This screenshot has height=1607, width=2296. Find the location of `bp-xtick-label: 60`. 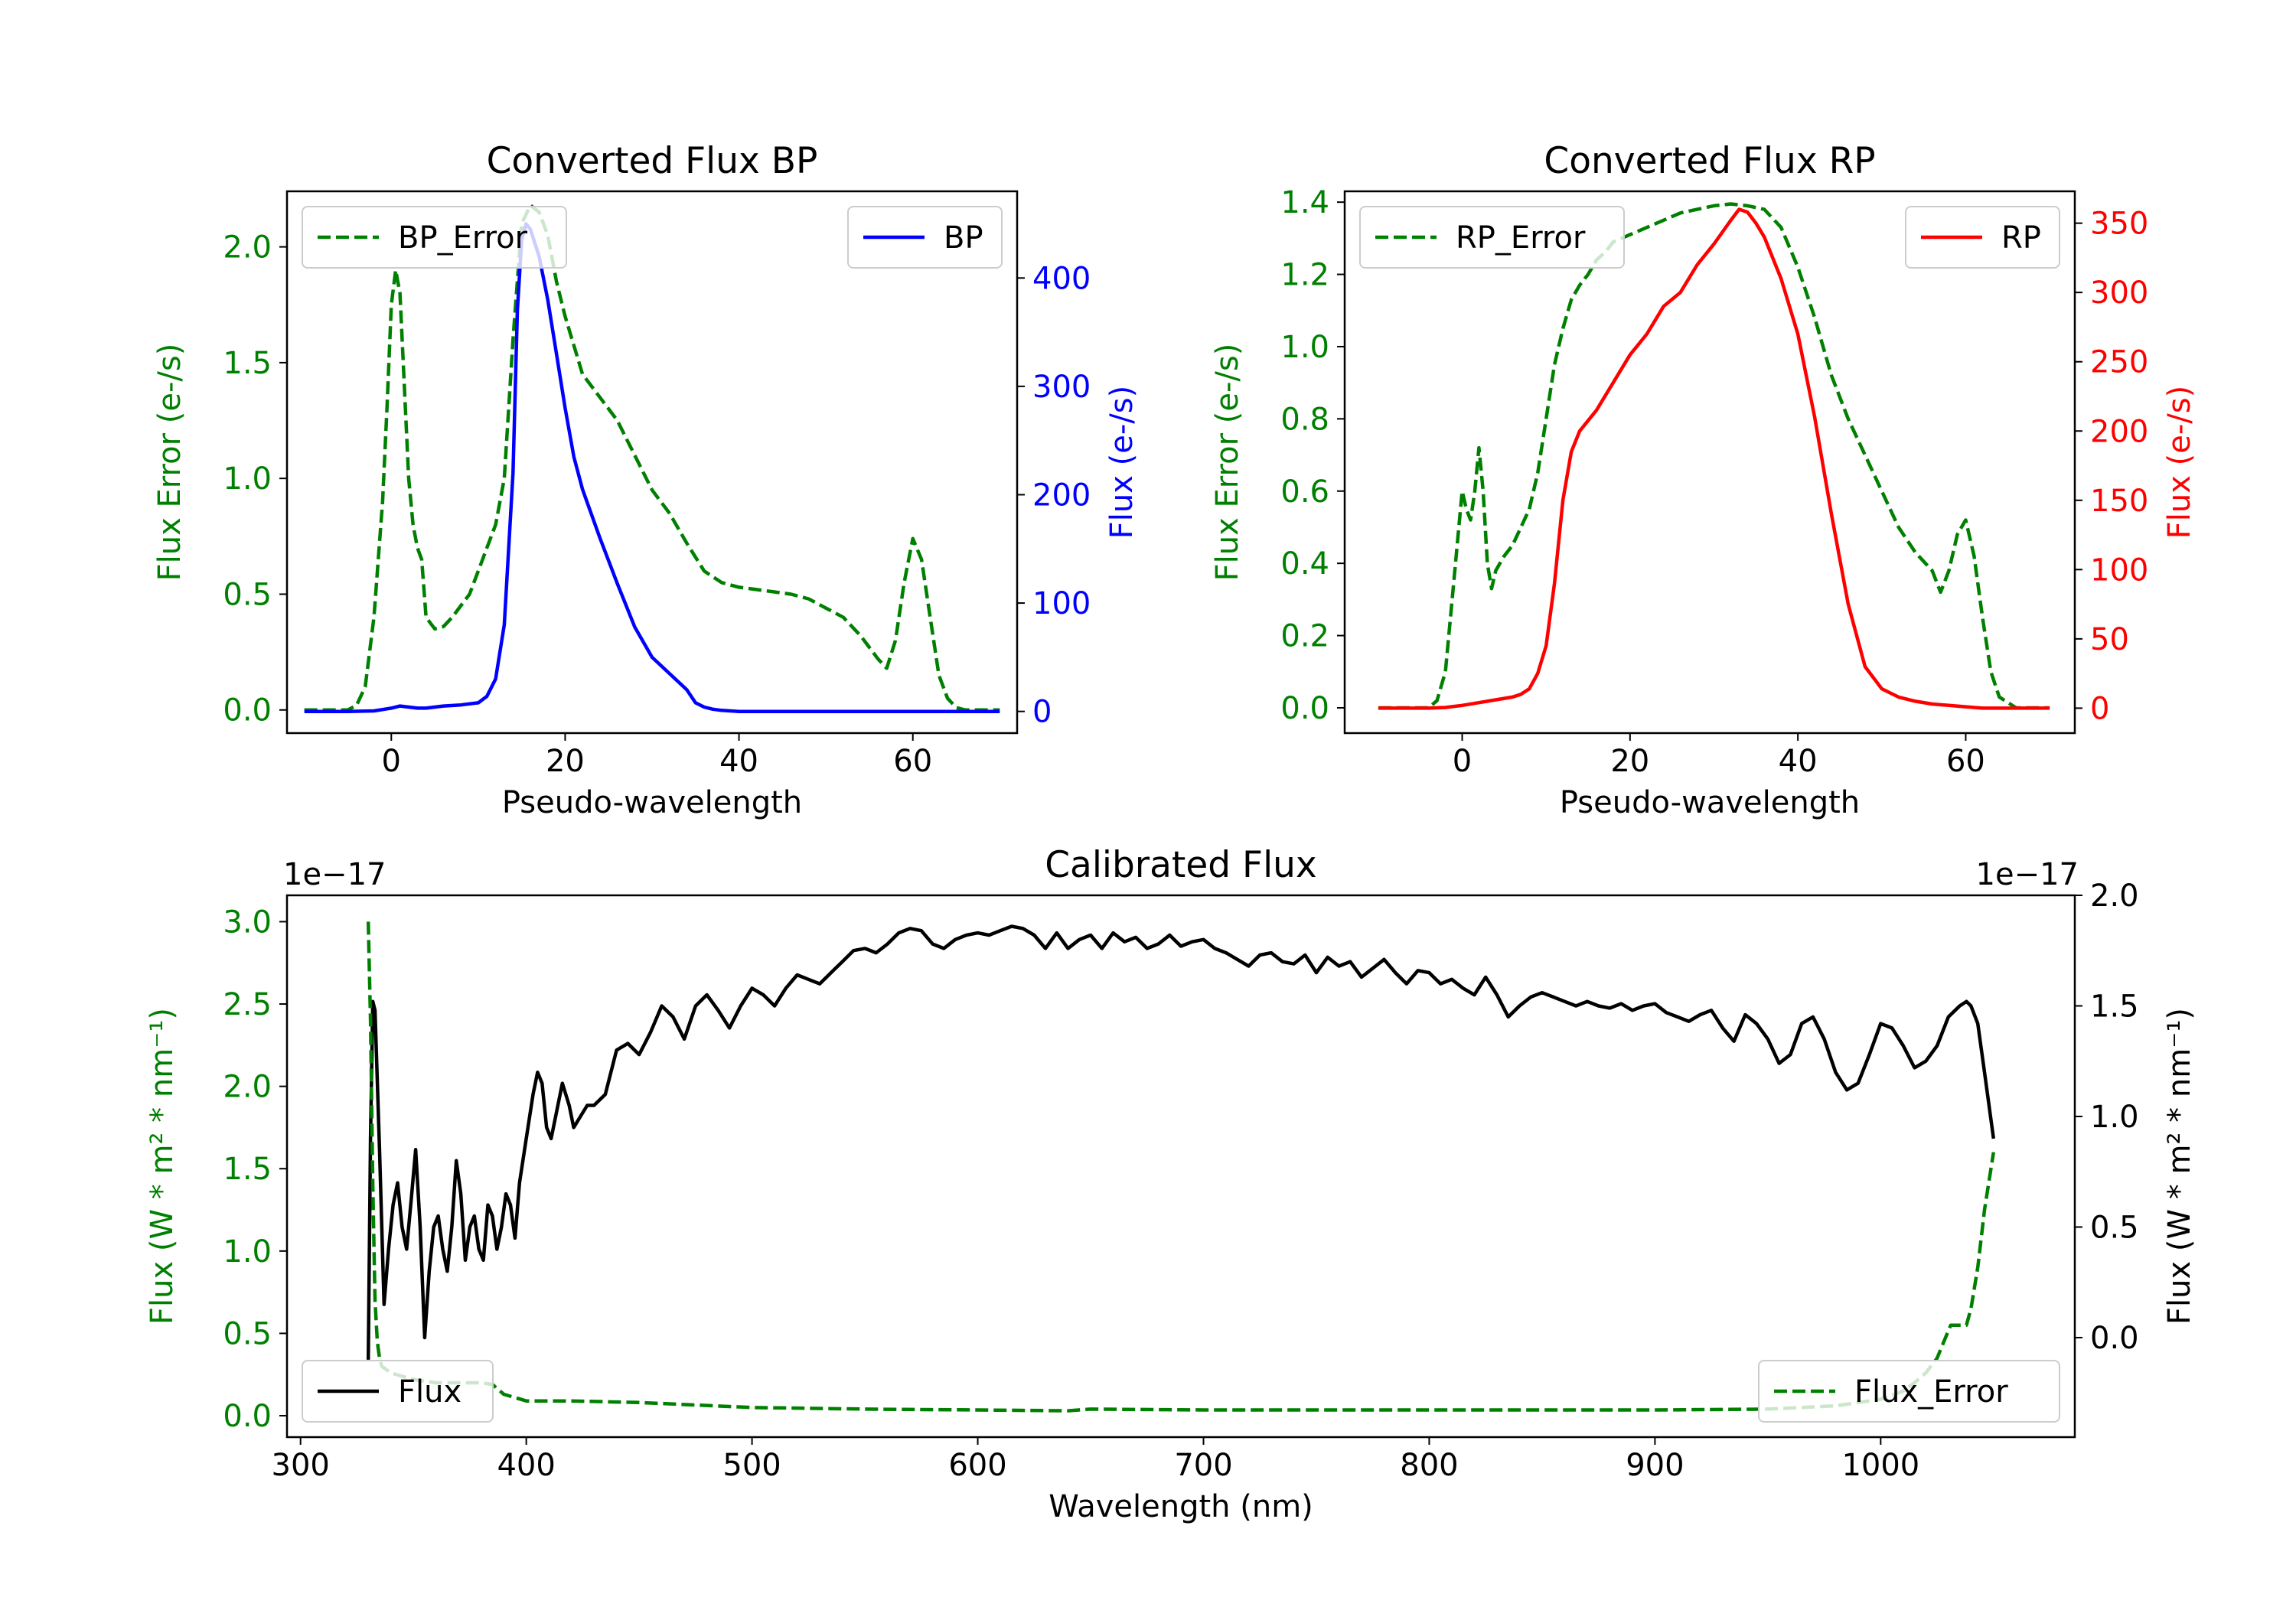

bp-xtick-label: 60 is located at coordinates (912, 761).